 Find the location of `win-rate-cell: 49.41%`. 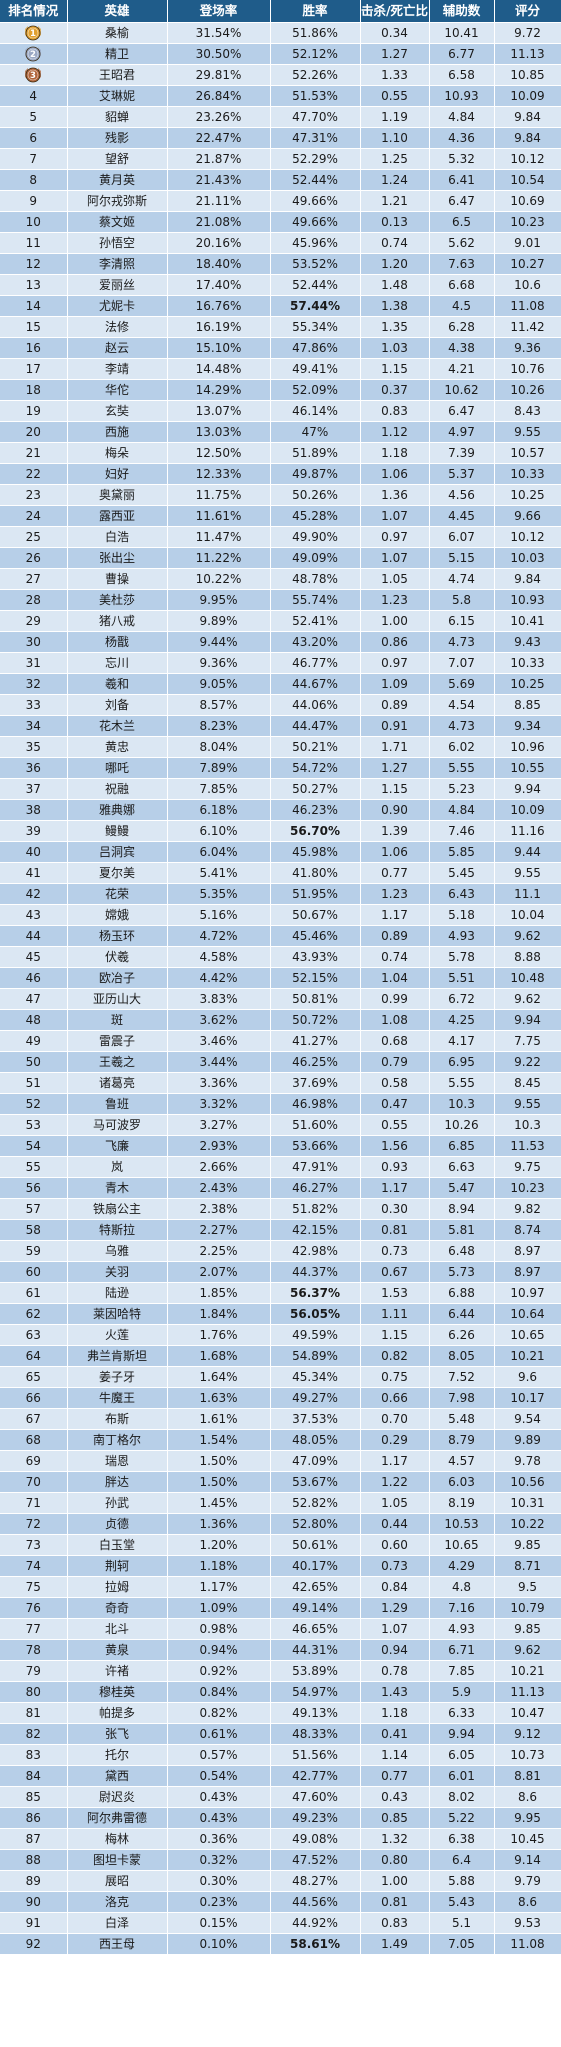

win-rate-cell: 49.41% is located at coordinates (315, 369).